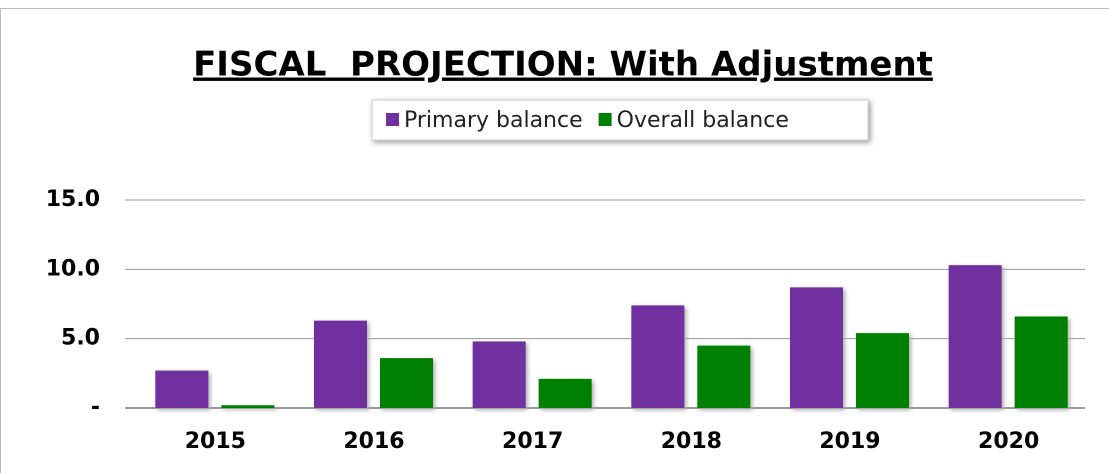  I want to click on y-tick-label: 5.0, so click(80, 338).